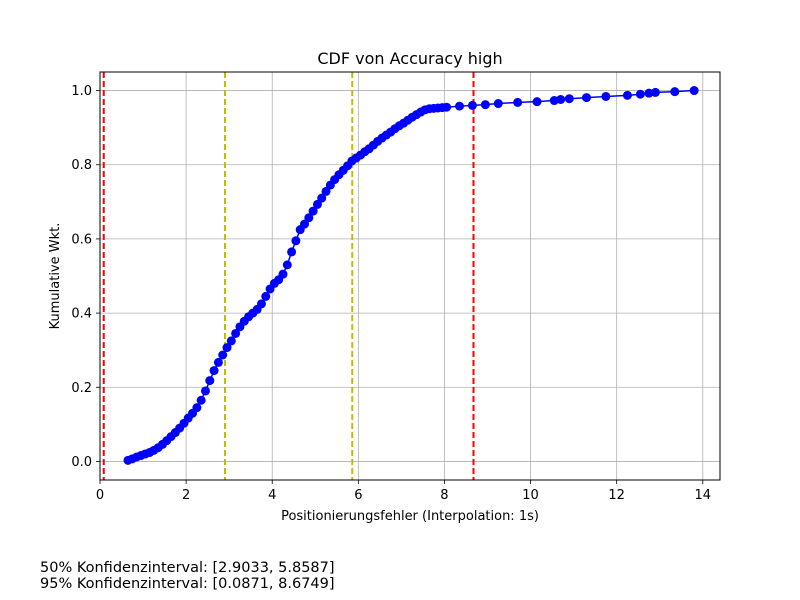  What do you see at coordinates (81, 91) in the screenshot?
I see `y-tick-label: 1.0` at bounding box center [81, 91].